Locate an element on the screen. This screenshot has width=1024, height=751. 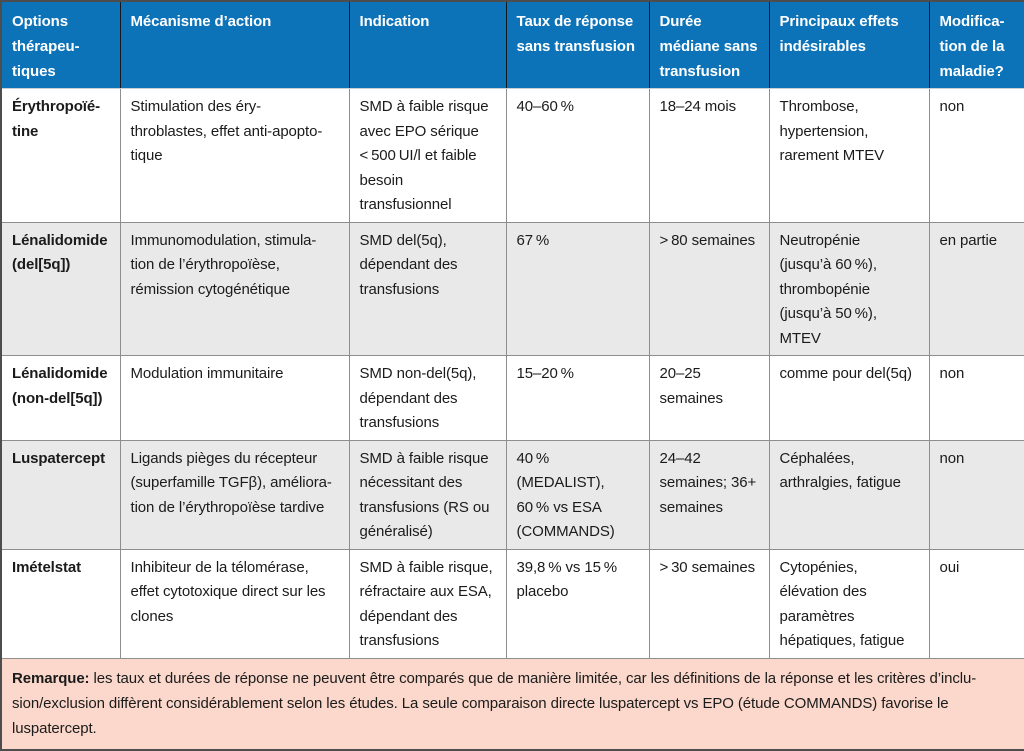
column-header-mecanisme: Mécanisme d’action is located at coordinates (234, 44).